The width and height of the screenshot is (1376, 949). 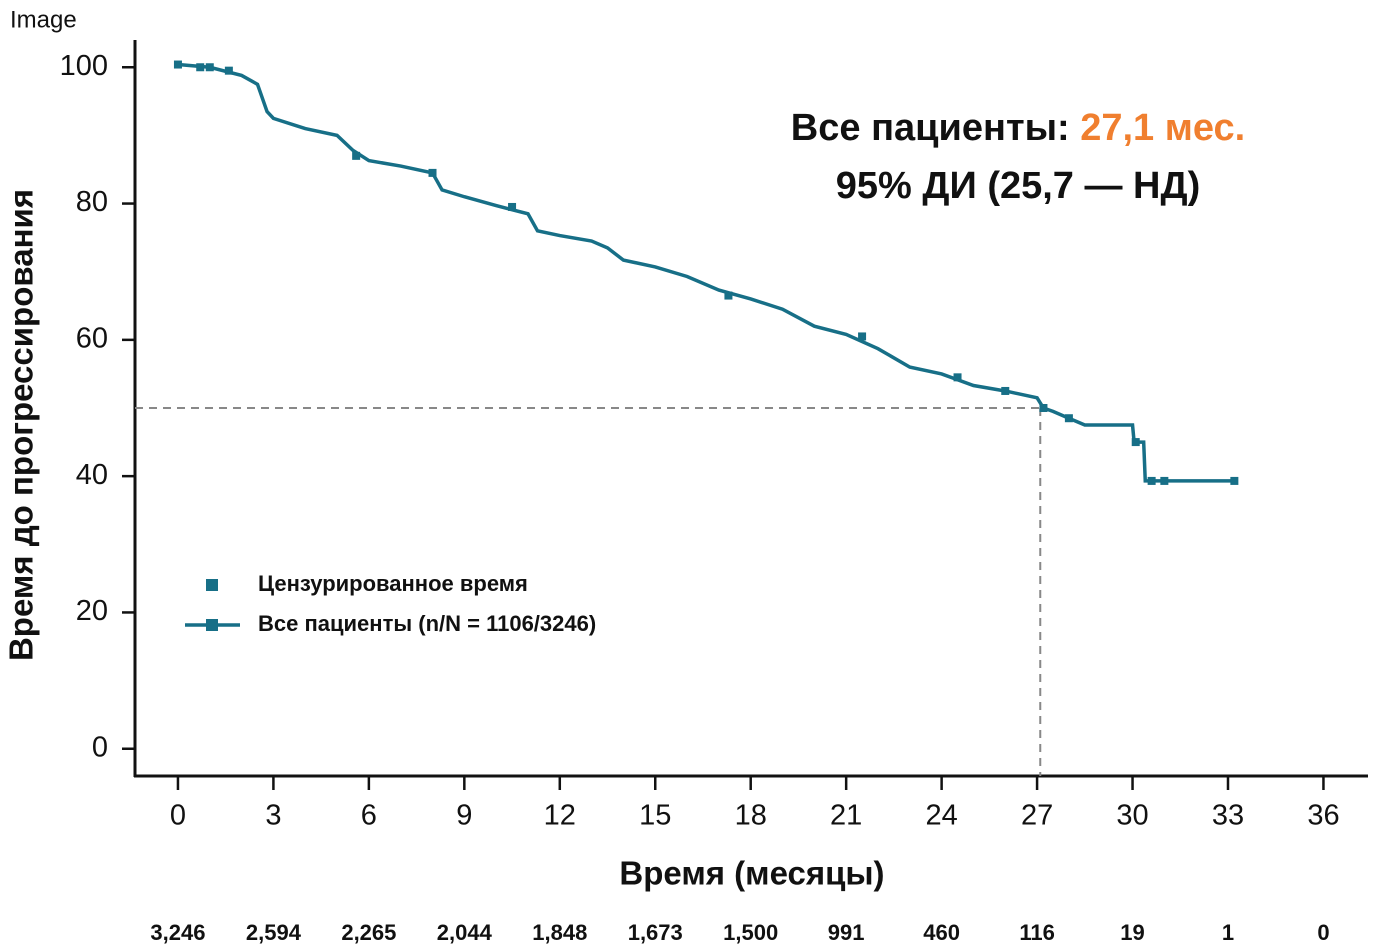 What do you see at coordinates (465, 932) in the screenshot?
I see `at-risk-label: 2,044` at bounding box center [465, 932].